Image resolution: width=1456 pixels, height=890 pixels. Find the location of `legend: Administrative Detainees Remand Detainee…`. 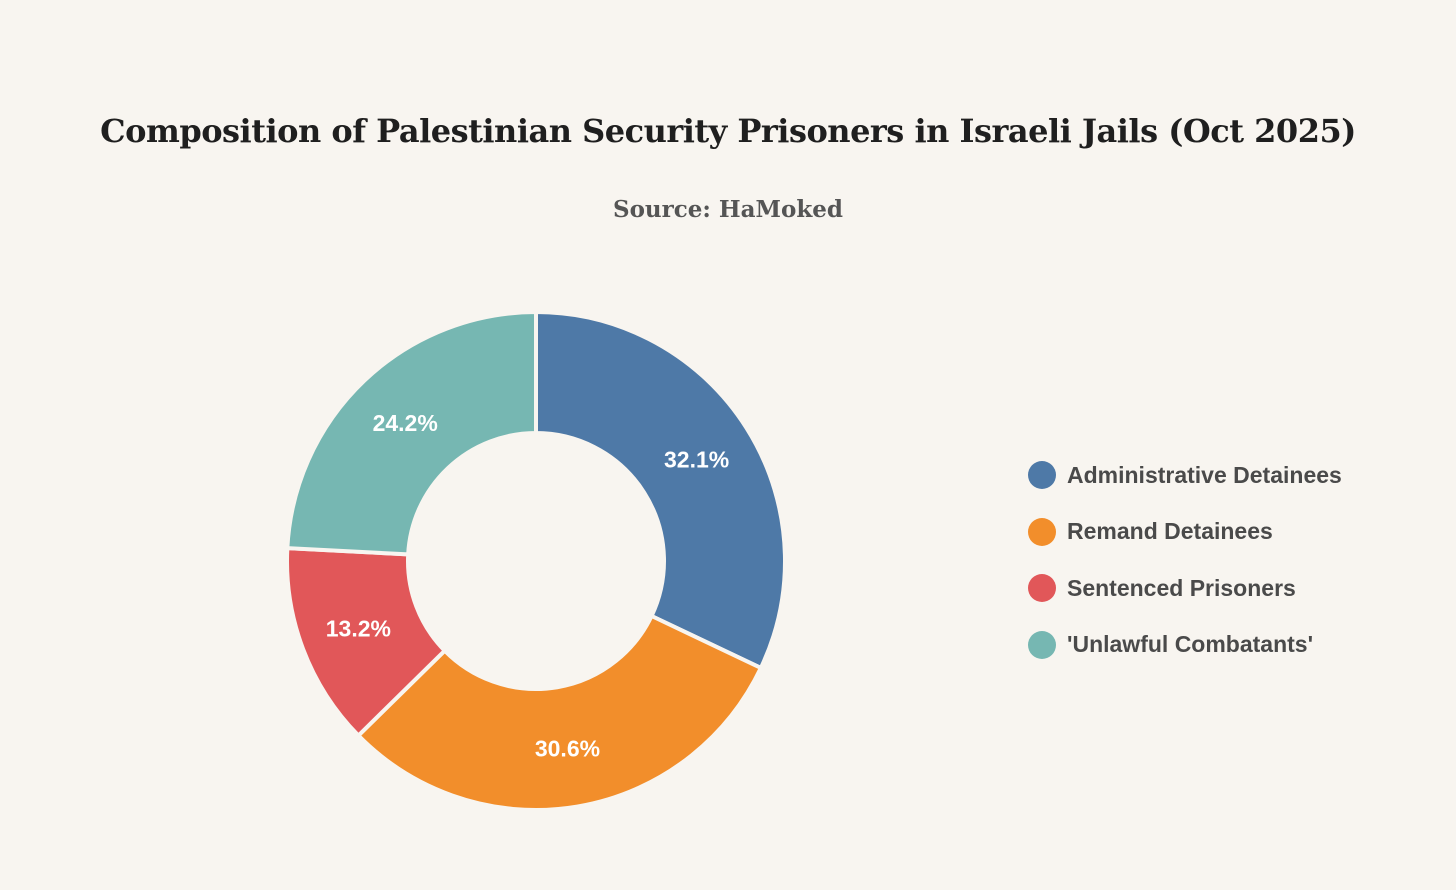

legend: Administrative Detainees Remand Detainee… is located at coordinates (1185, 571).